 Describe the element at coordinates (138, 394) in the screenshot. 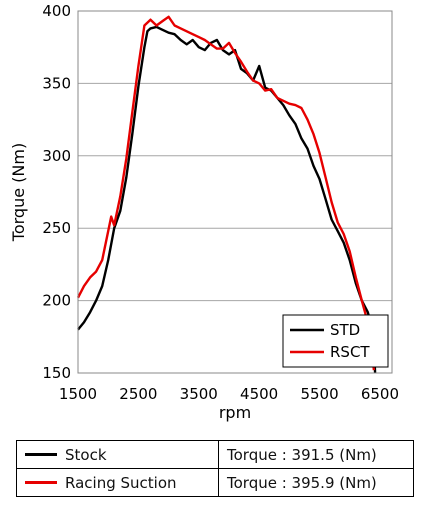

I see `x-tick-label: 2500` at that location.